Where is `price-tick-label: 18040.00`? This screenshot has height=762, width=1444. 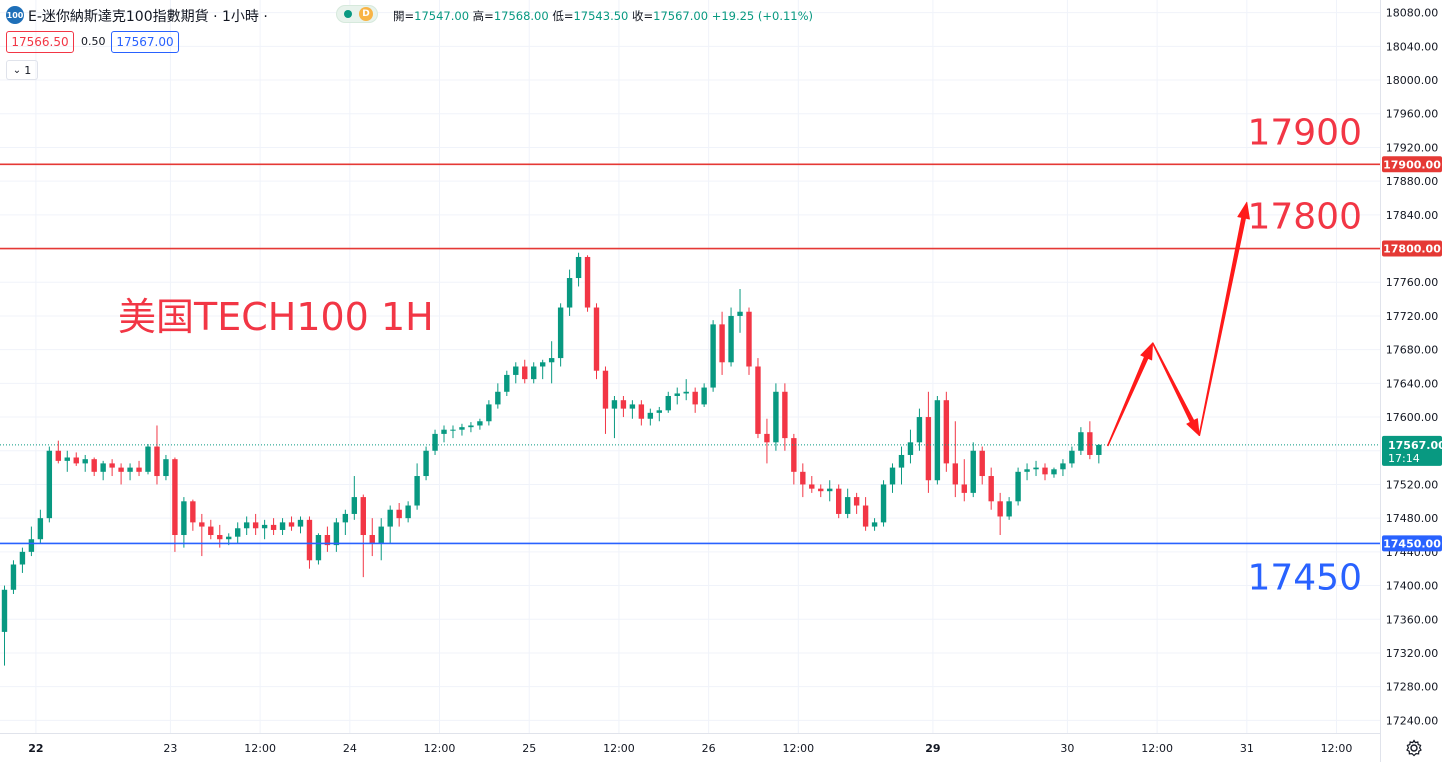 price-tick-label: 18040.00 is located at coordinates (1412, 46).